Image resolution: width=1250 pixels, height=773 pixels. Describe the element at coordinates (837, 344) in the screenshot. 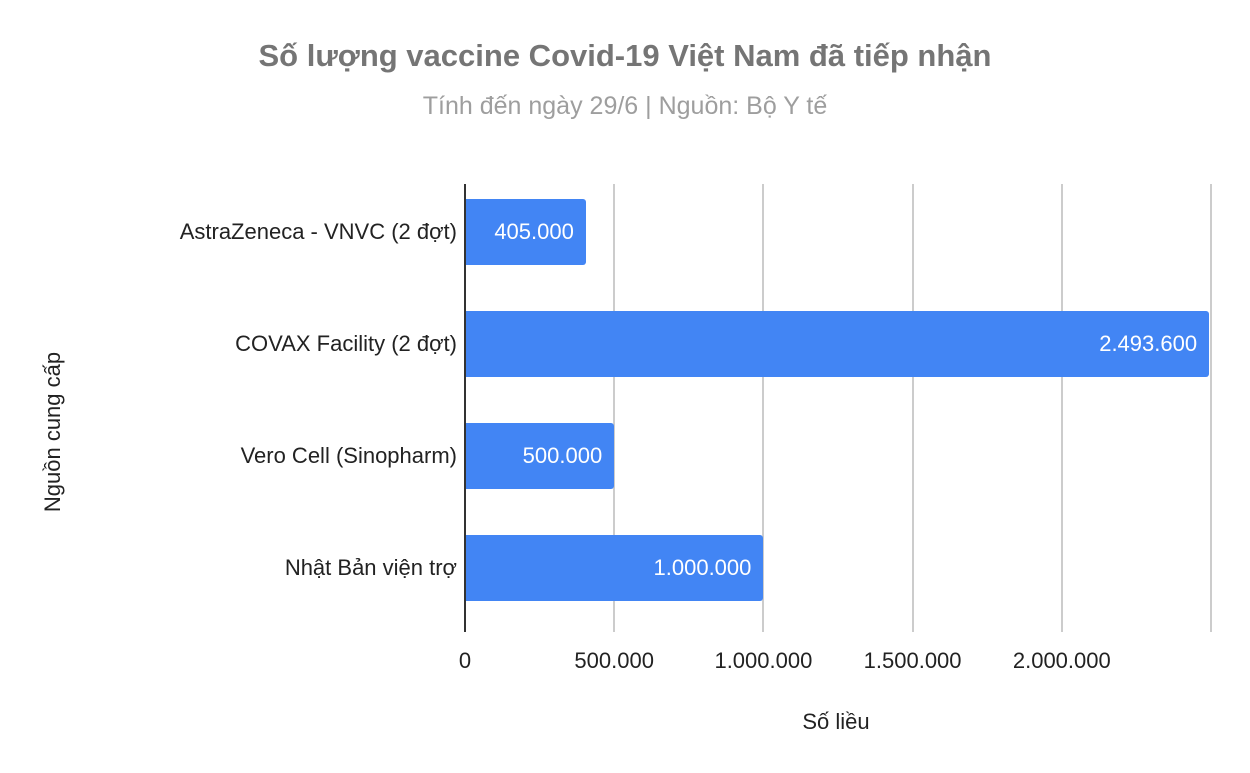

I see `bar: 2.493.600` at that location.